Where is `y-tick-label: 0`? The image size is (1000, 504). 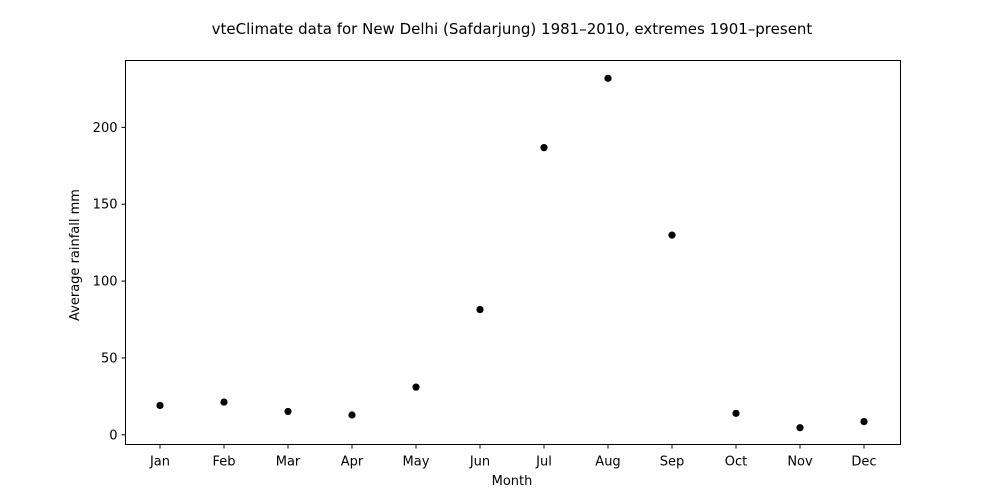
y-tick-label: 0 is located at coordinates (113, 435).